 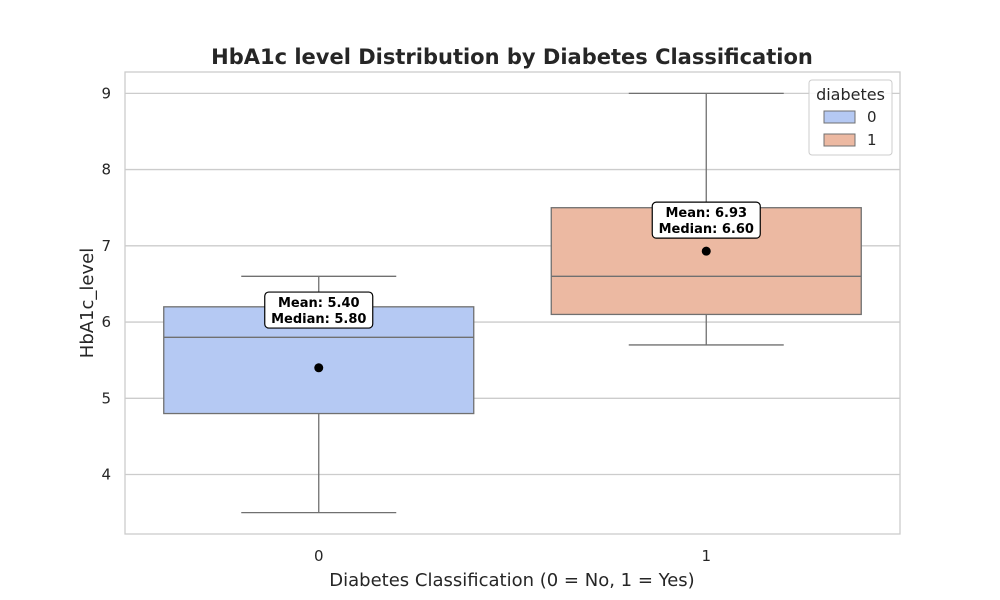 What do you see at coordinates (106, 398) in the screenshot?
I see `y-tick-label: 5` at bounding box center [106, 398].